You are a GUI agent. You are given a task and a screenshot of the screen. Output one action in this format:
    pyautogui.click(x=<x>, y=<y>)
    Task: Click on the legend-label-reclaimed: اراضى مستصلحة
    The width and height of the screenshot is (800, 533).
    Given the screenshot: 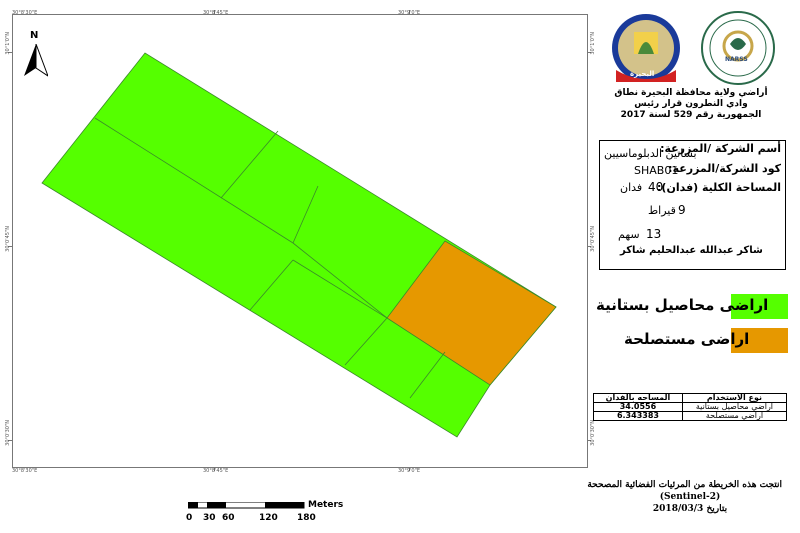 What is the action you would take?
    pyautogui.click(x=687, y=339)
    